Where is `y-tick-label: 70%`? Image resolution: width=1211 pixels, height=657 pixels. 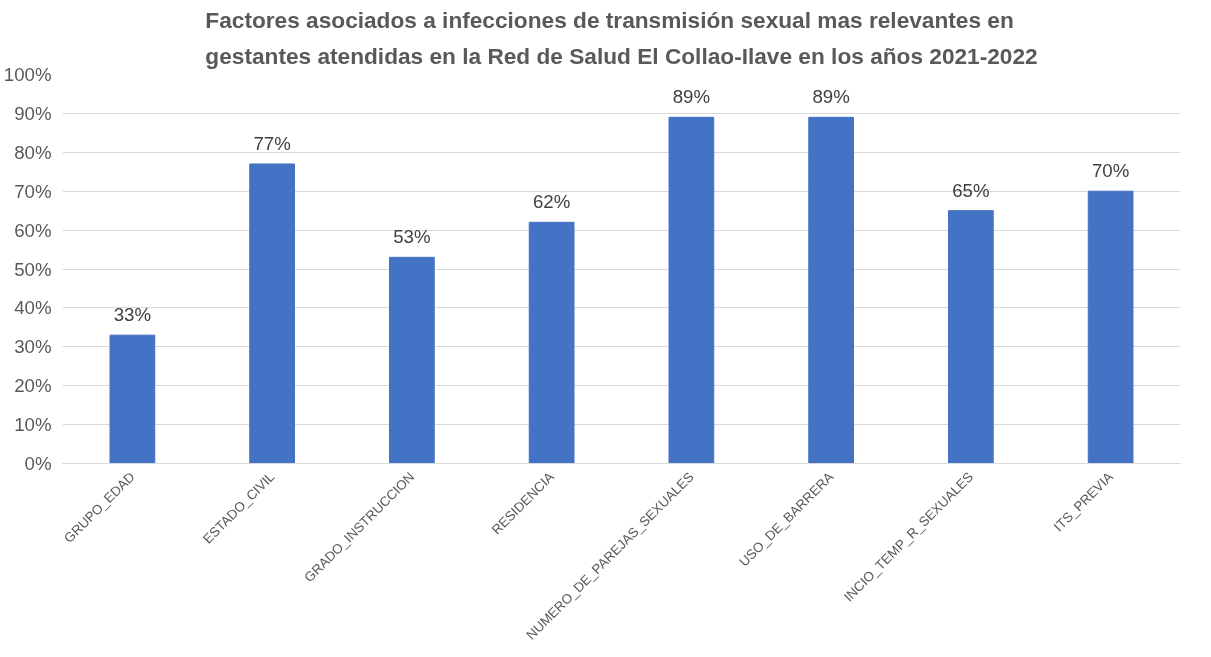 y-tick-label: 70% is located at coordinates (33, 191).